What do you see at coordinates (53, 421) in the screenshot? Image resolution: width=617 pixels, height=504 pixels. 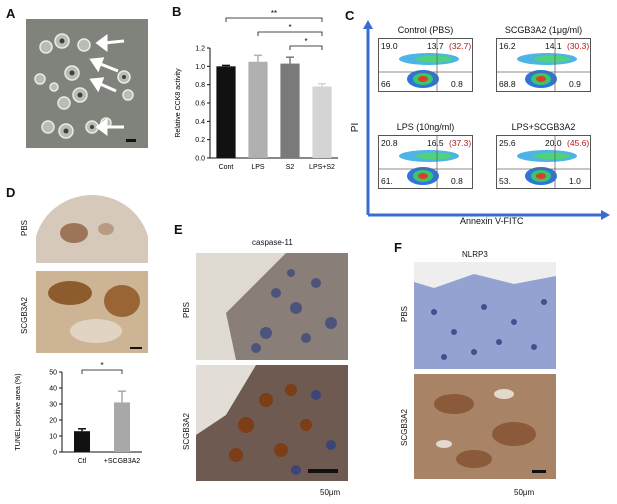 I see `y-tick-label: 20` at bounding box center [53, 421].